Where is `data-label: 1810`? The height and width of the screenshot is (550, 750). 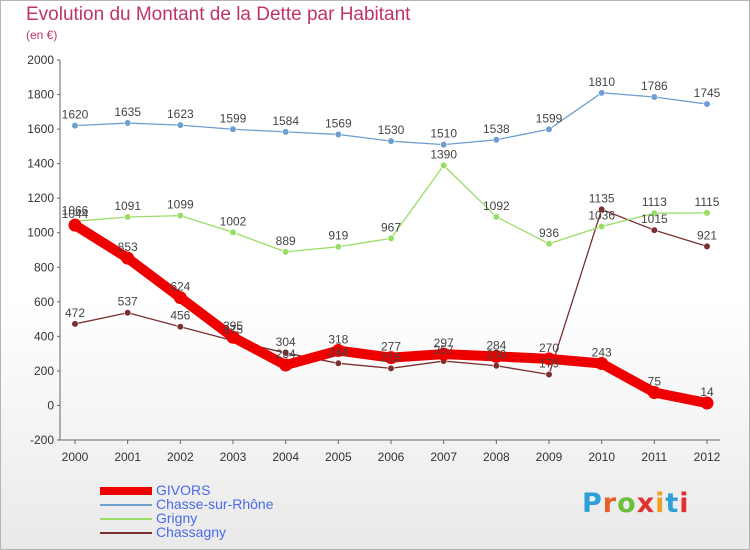
data-label: 1810 is located at coordinates (601, 82).